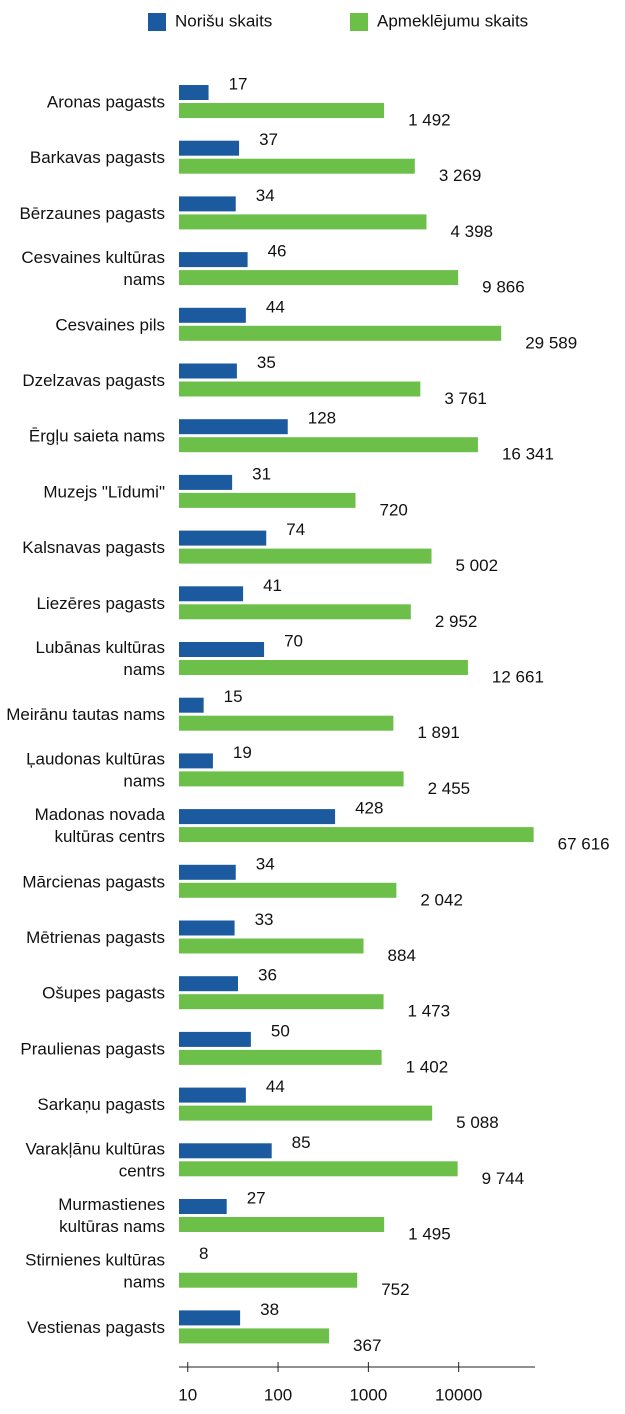 The image size is (625, 1414). What do you see at coordinates (223, 20) in the screenshot?
I see `legend-label: Norišu skaits` at bounding box center [223, 20].